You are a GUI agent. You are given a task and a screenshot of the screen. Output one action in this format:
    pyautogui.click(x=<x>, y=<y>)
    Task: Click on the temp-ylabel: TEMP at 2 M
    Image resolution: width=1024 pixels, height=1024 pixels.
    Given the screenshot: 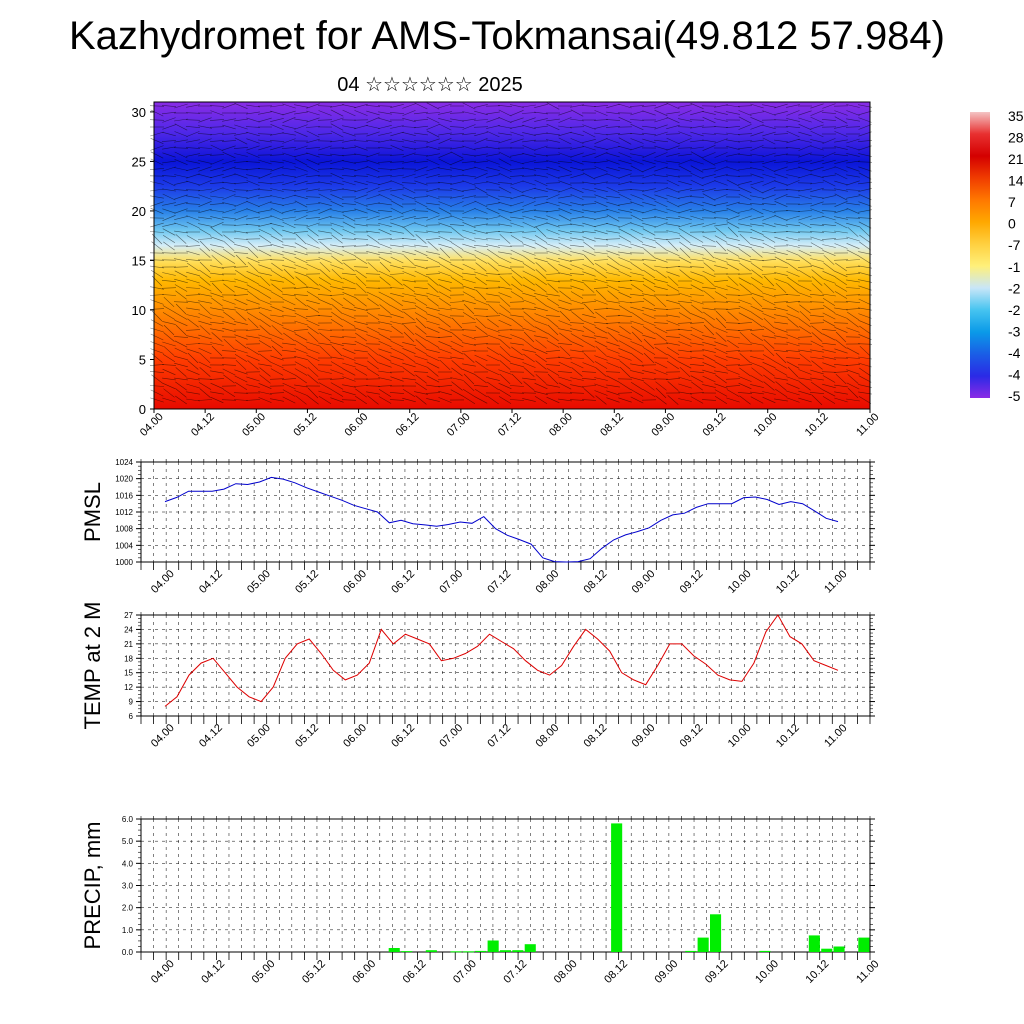 What is the action you would take?
    pyautogui.click(x=92, y=666)
    